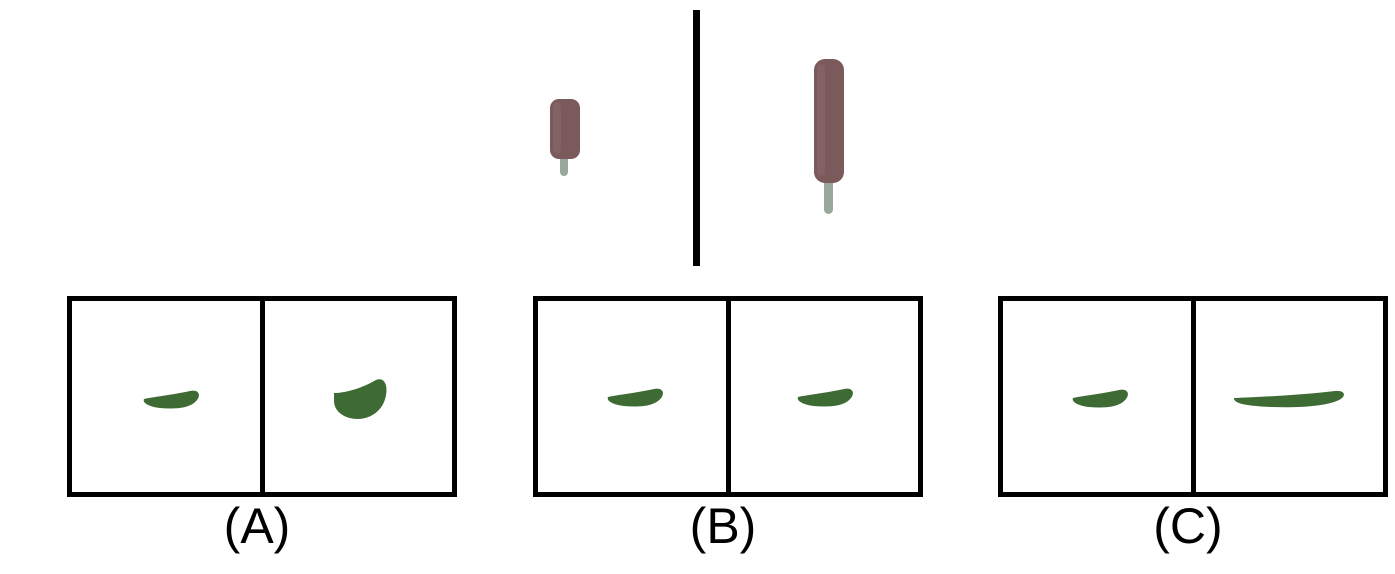  I want to click on option-a-left-bean, so click(171, 399).